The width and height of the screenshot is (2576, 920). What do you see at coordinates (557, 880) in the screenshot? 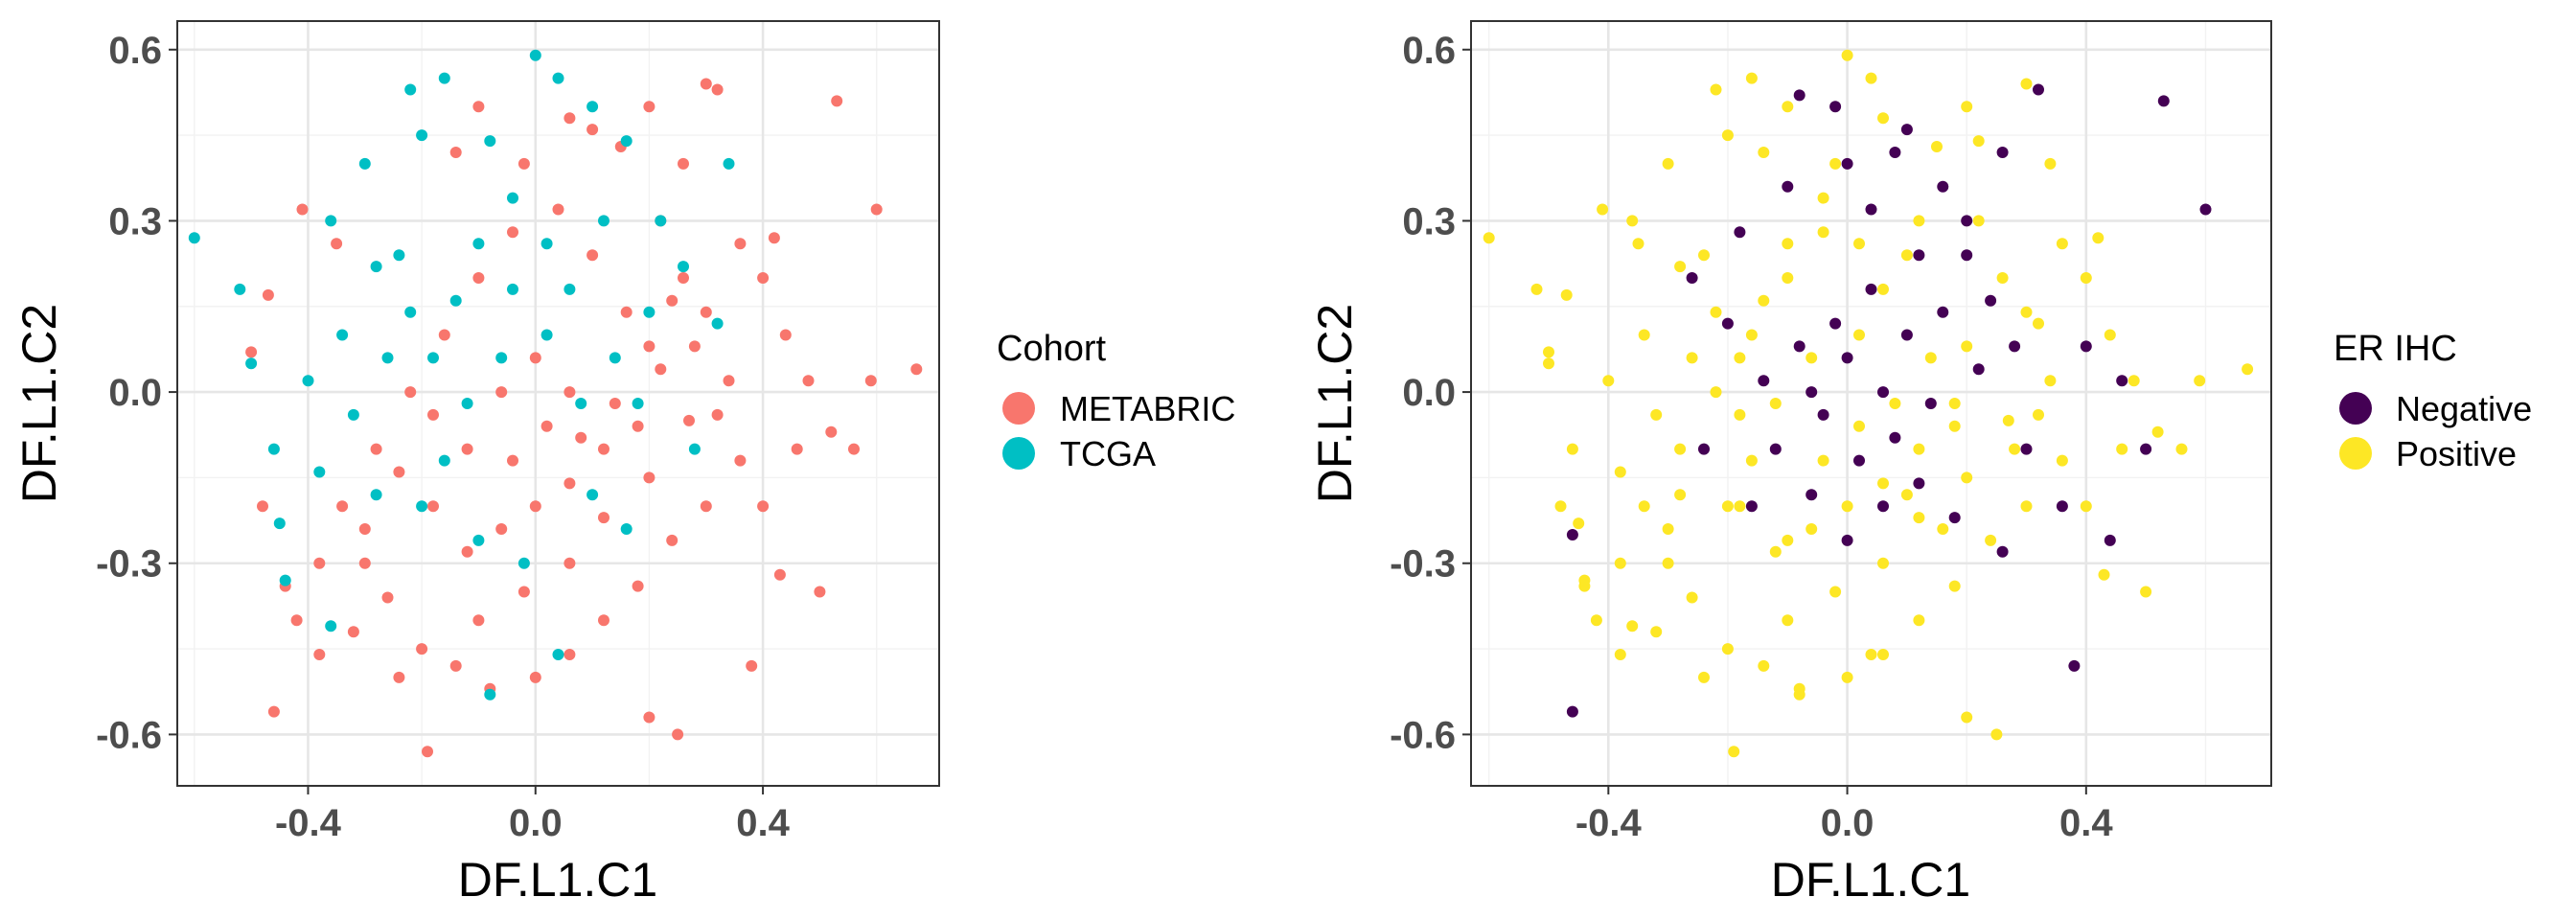
I see `left-x-axis-title: DF.L1.C1` at bounding box center [557, 880].